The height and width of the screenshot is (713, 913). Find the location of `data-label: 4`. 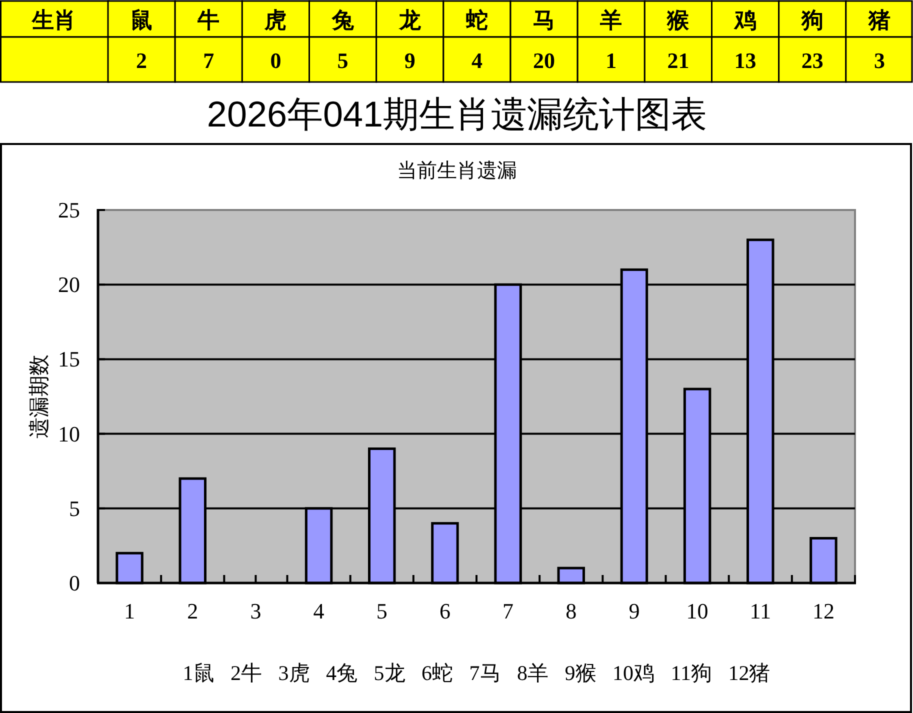

data-label: 4 is located at coordinates (476, 60).